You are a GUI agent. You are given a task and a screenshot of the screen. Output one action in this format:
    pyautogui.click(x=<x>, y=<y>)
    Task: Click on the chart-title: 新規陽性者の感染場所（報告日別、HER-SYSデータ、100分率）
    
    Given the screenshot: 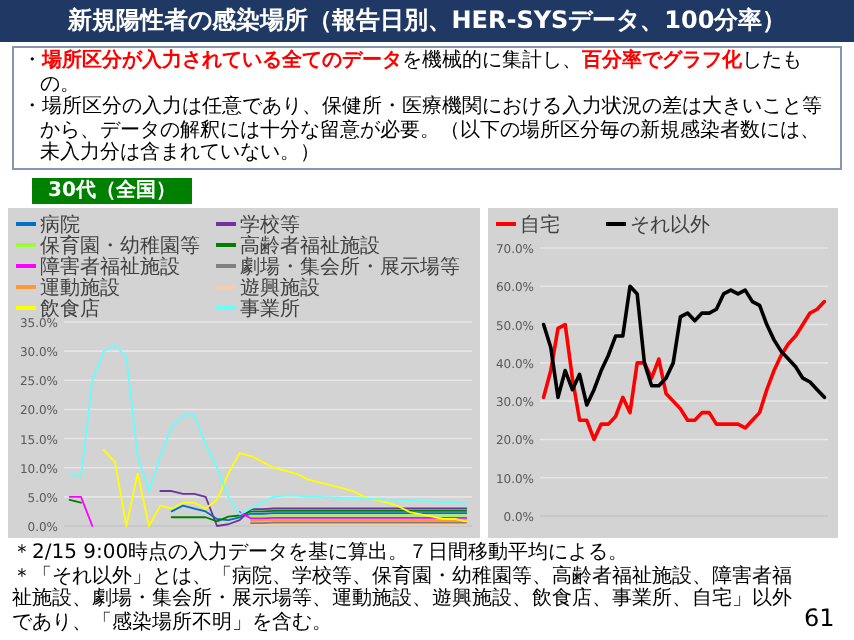 What is the action you would take?
    pyautogui.click(x=427, y=21)
    